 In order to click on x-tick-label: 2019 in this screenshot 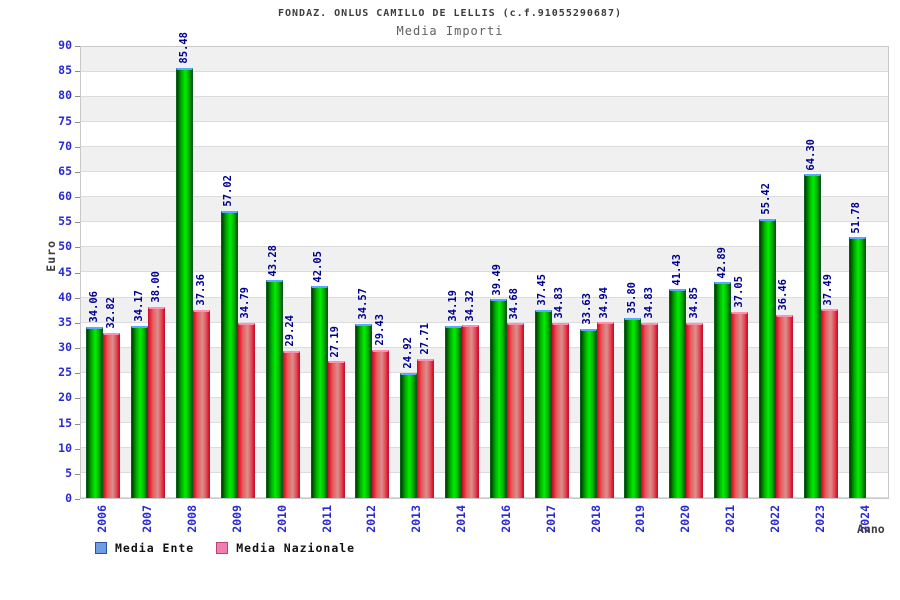, I will do `click(640, 519)`.